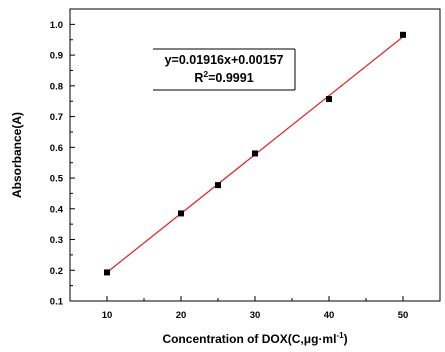  Describe the element at coordinates (329, 315) in the screenshot. I see `x-tick-label: 40` at that location.